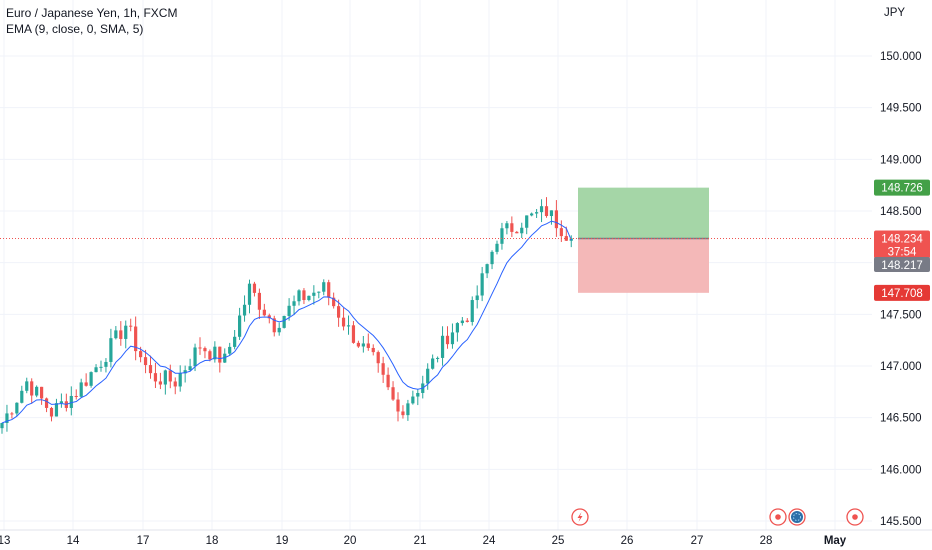 Image resolution: width=932 pixels, height=550 pixels. I want to click on globe-icon-detail, so click(797, 517).